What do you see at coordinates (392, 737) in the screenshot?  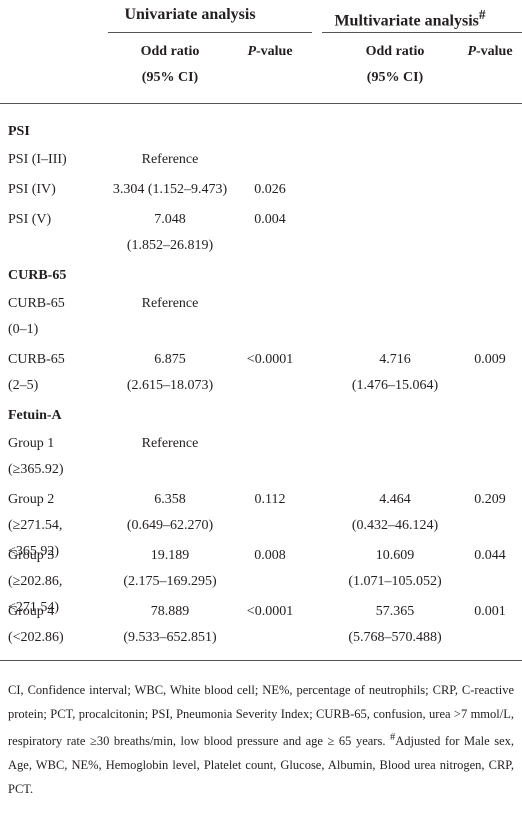 I see `footnote-mark: #` at bounding box center [392, 737].